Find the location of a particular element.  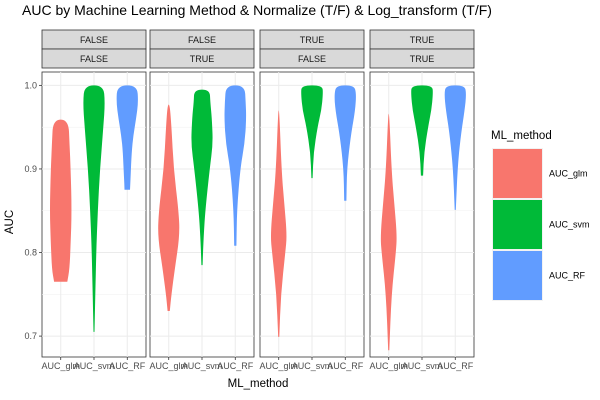

y-tick-label: 0.9 is located at coordinates (30, 169).